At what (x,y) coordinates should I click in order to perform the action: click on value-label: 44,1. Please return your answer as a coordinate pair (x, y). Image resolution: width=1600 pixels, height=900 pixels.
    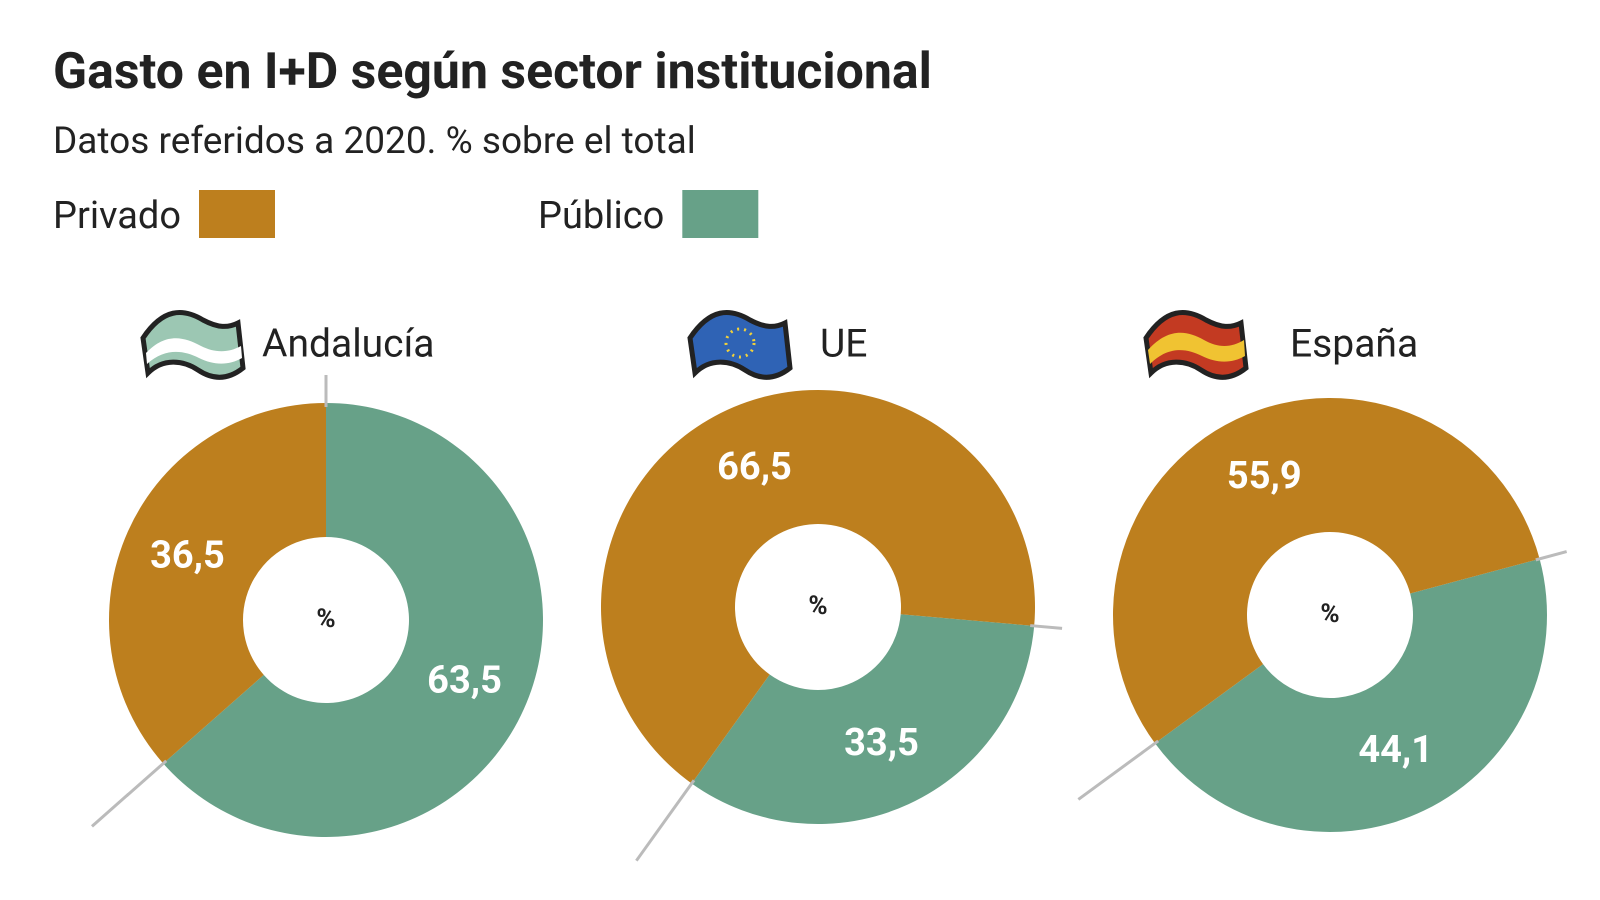
    Looking at the image, I should click on (1395, 750).